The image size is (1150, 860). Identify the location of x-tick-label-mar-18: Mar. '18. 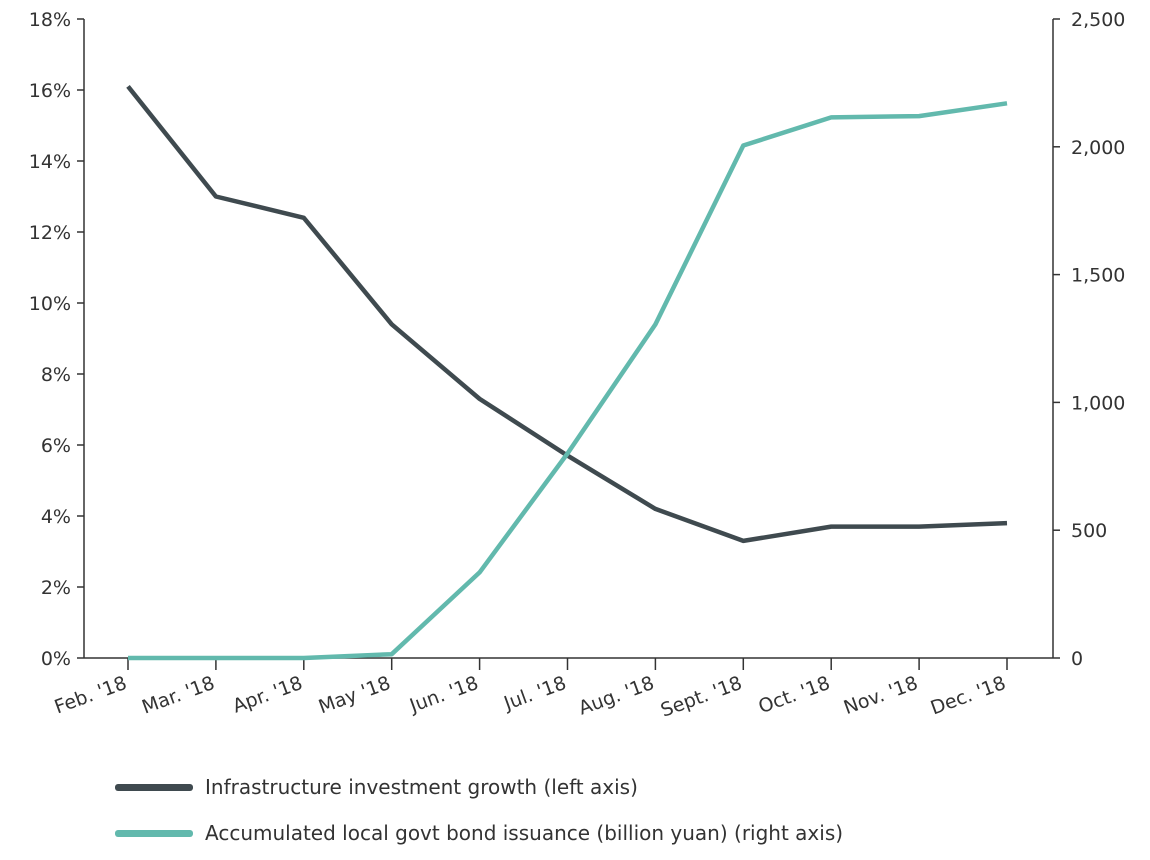
(178, 695).